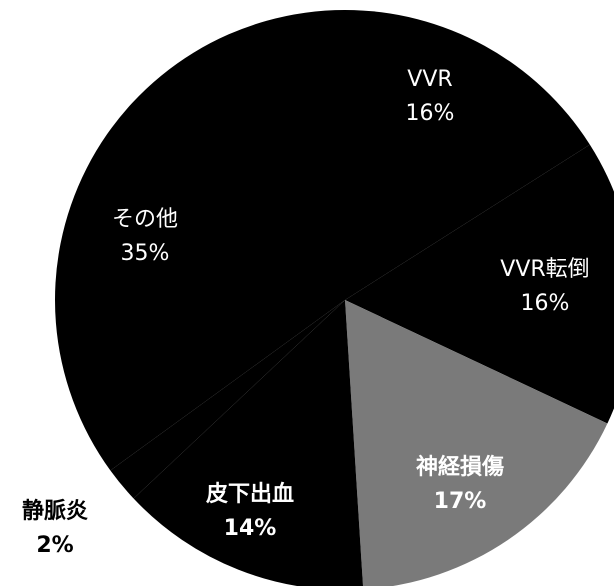 This screenshot has height=586, width=614. Describe the element at coordinates (250, 494) in the screenshot. I see `slice-label: 皮下出血` at that location.